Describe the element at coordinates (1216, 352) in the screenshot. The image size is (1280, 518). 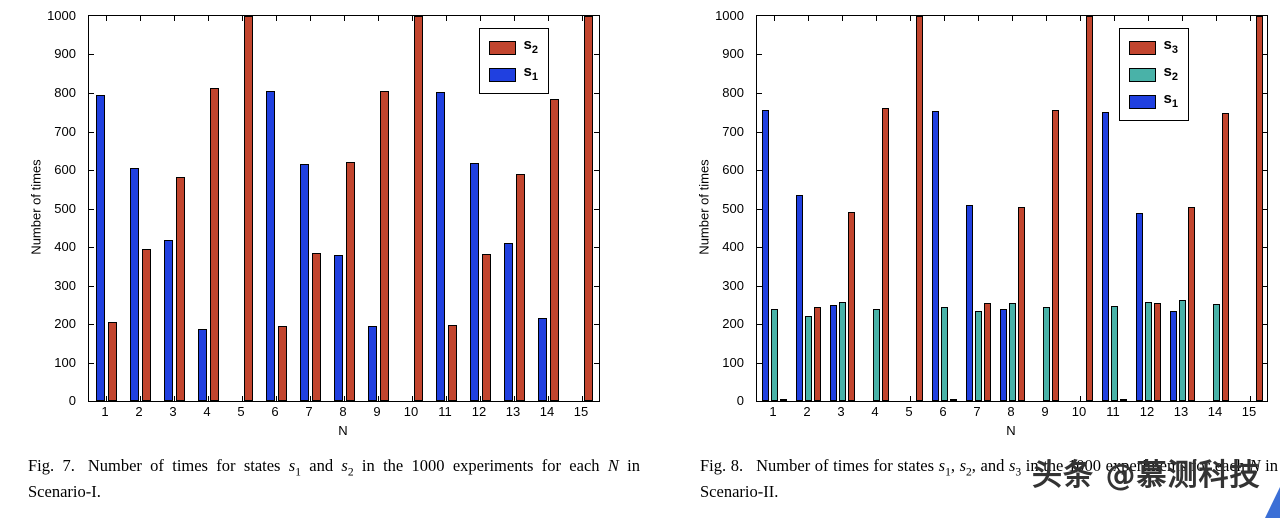
I see `bar-s2-N14` at that location.